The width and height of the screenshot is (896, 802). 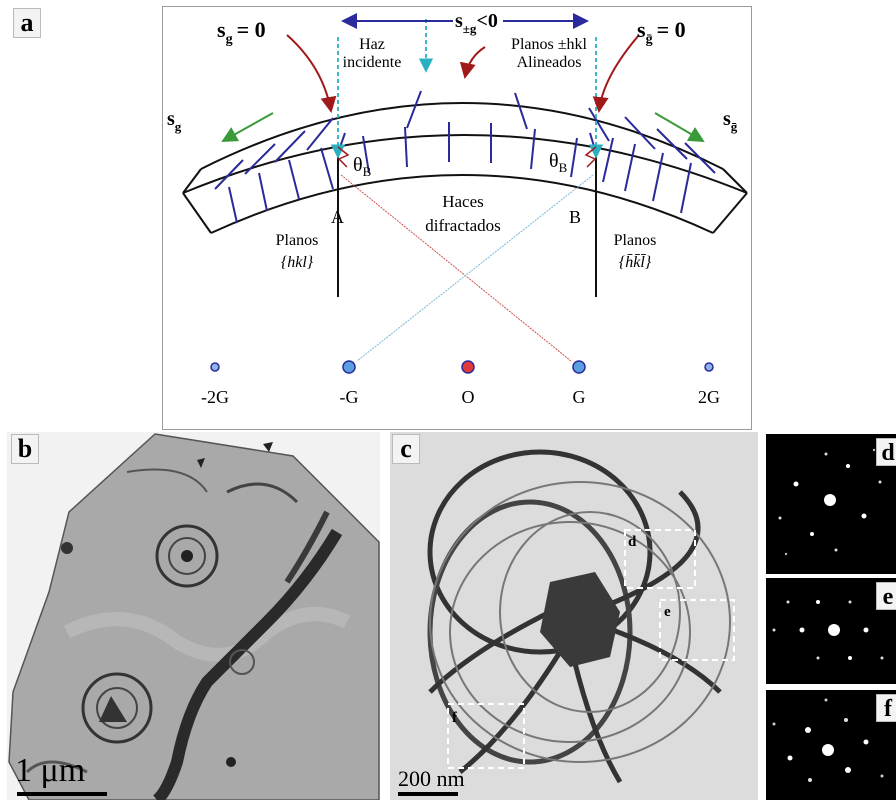 What do you see at coordinates (247, 664) in the screenshot?
I see `dark-bend-contour` at bounding box center [247, 664].